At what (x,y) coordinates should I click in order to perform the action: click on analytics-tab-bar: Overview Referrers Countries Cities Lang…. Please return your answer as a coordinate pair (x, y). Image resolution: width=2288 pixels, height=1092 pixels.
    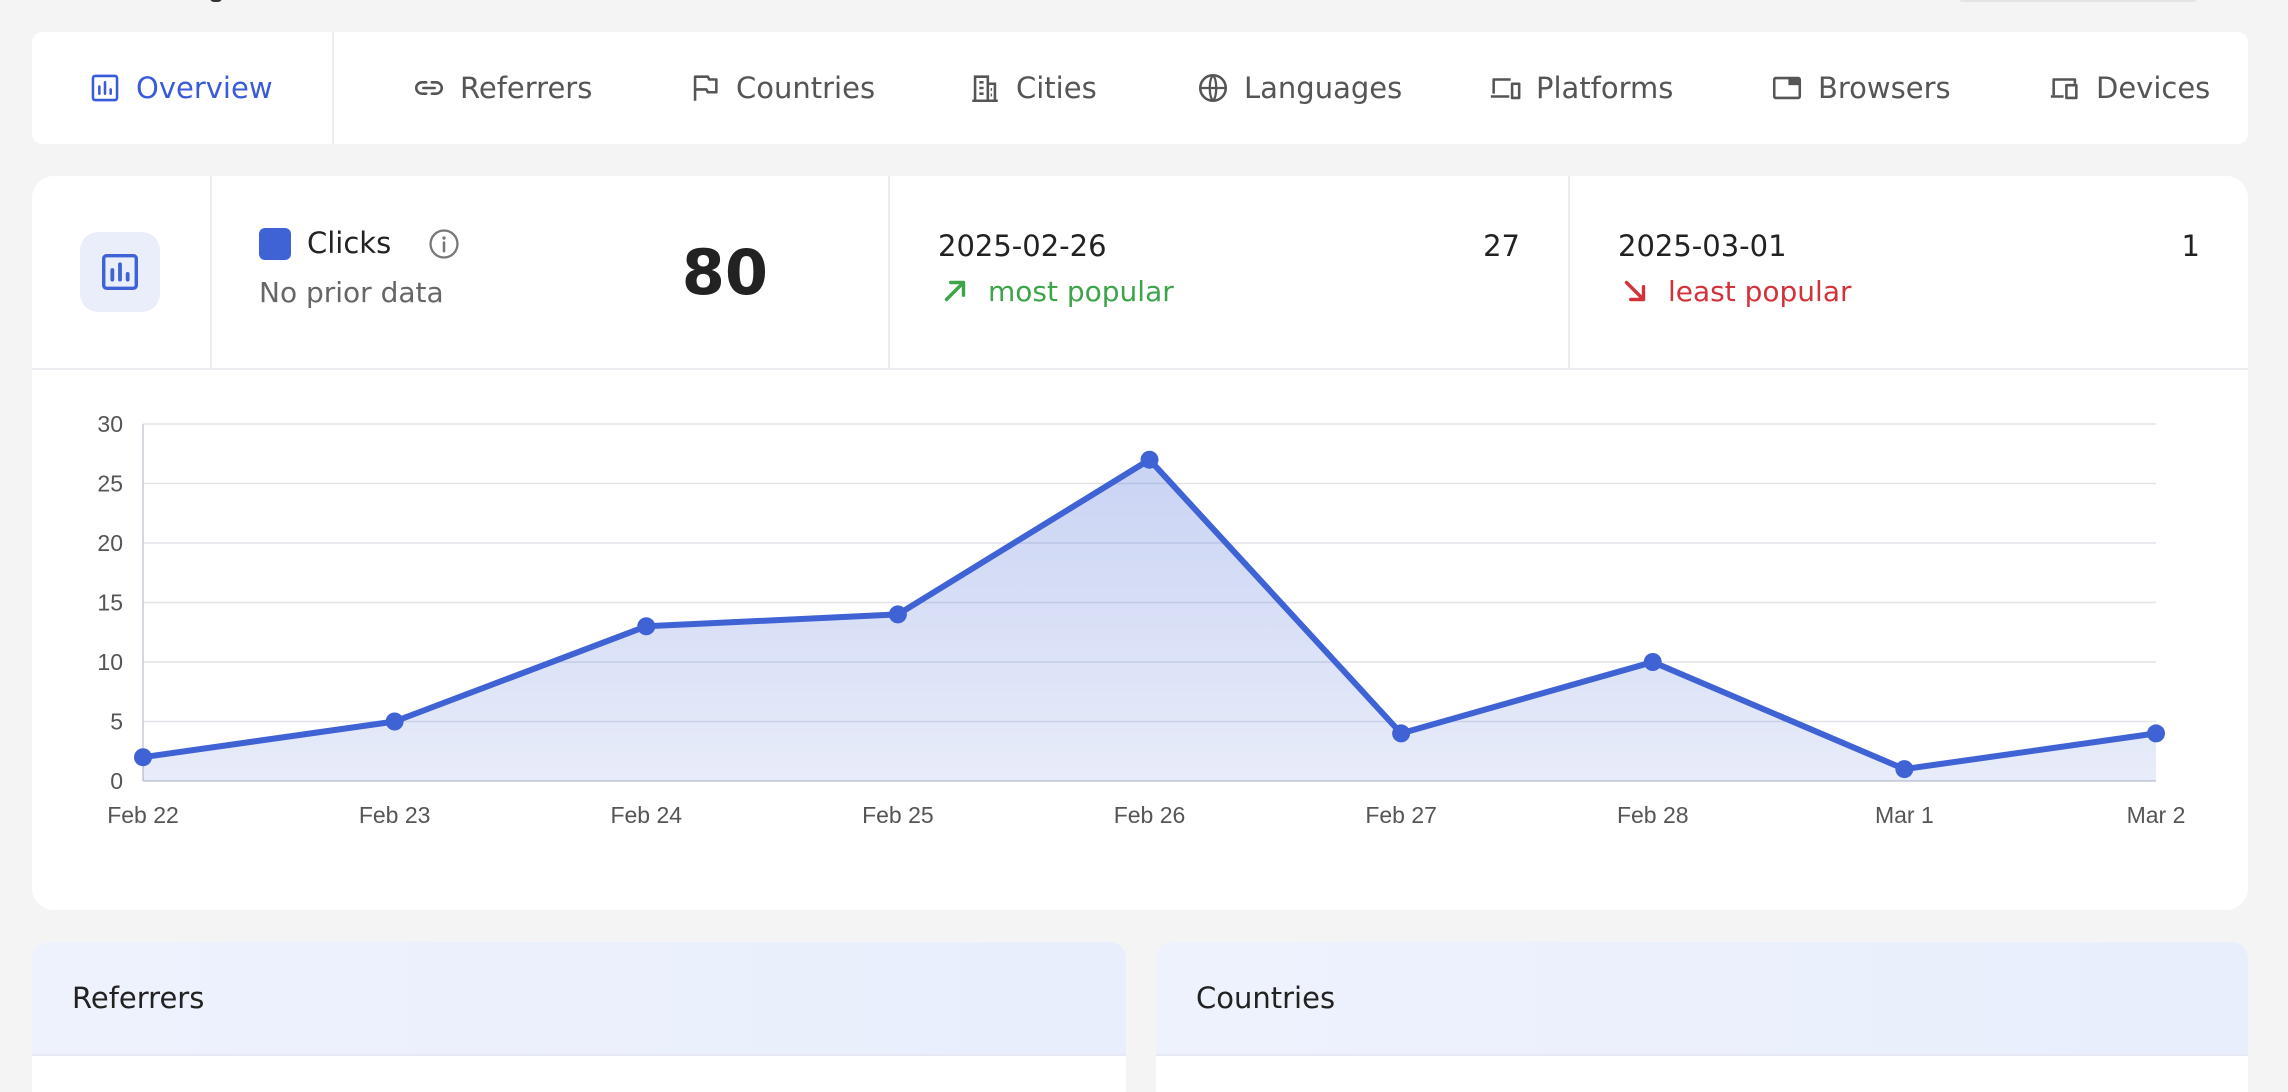
    Looking at the image, I should click on (1140, 88).